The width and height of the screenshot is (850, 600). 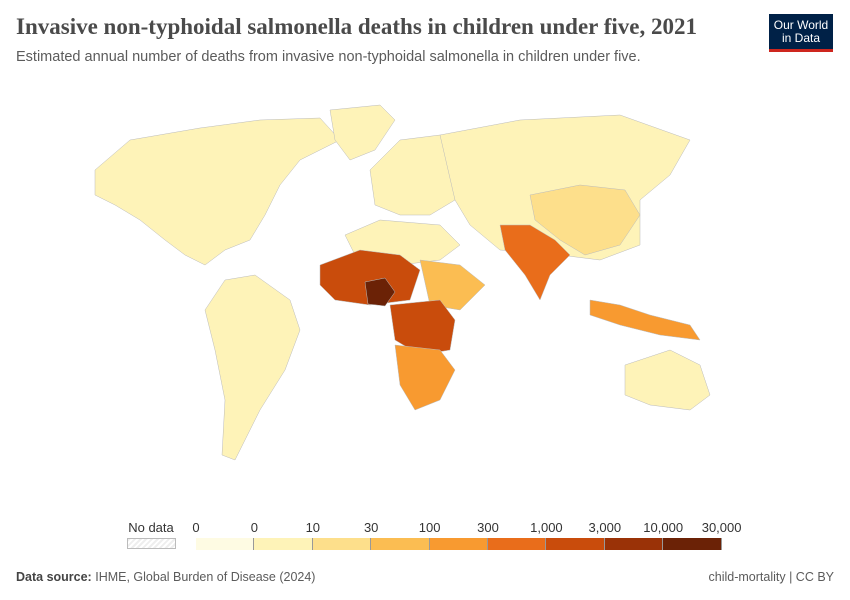 I want to click on region-north-america, so click(x=217, y=191).